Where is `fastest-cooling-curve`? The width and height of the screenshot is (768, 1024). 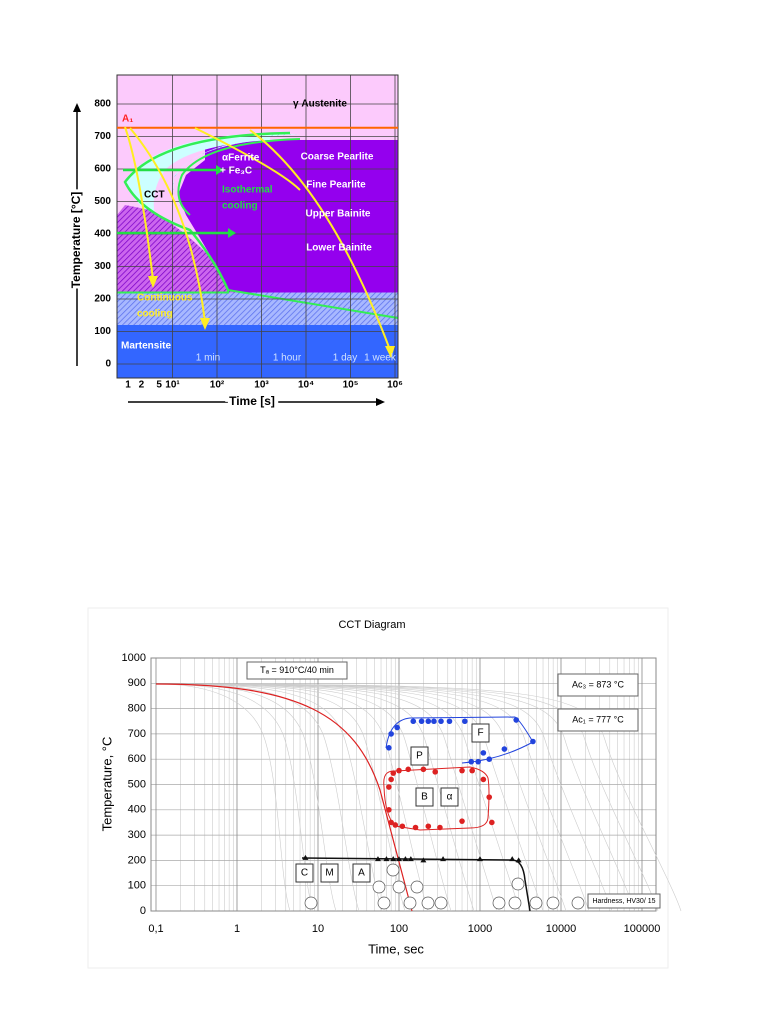 fastest-cooling-curve is located at coordinates (284, 797).